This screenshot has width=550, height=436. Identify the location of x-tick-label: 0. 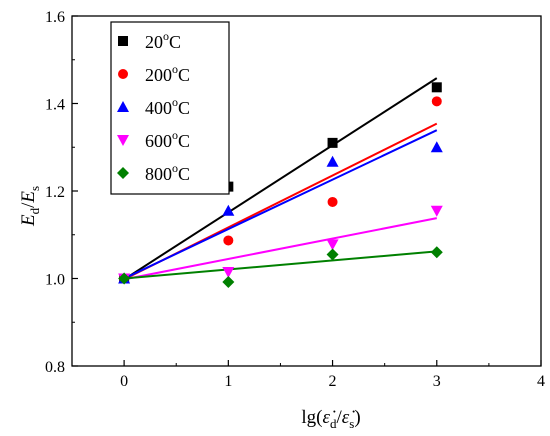
(124, 381).